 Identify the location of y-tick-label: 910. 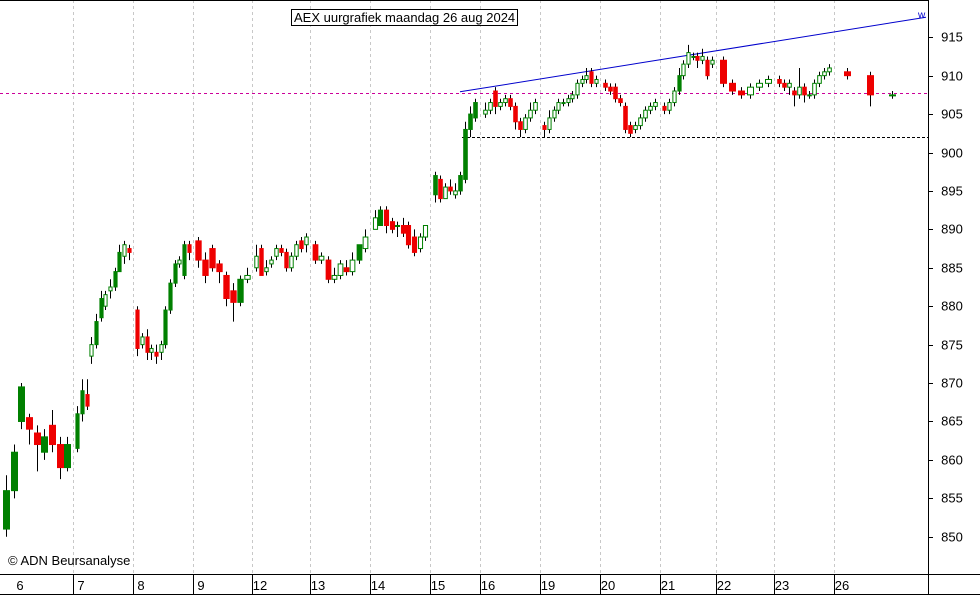
(952, 76).